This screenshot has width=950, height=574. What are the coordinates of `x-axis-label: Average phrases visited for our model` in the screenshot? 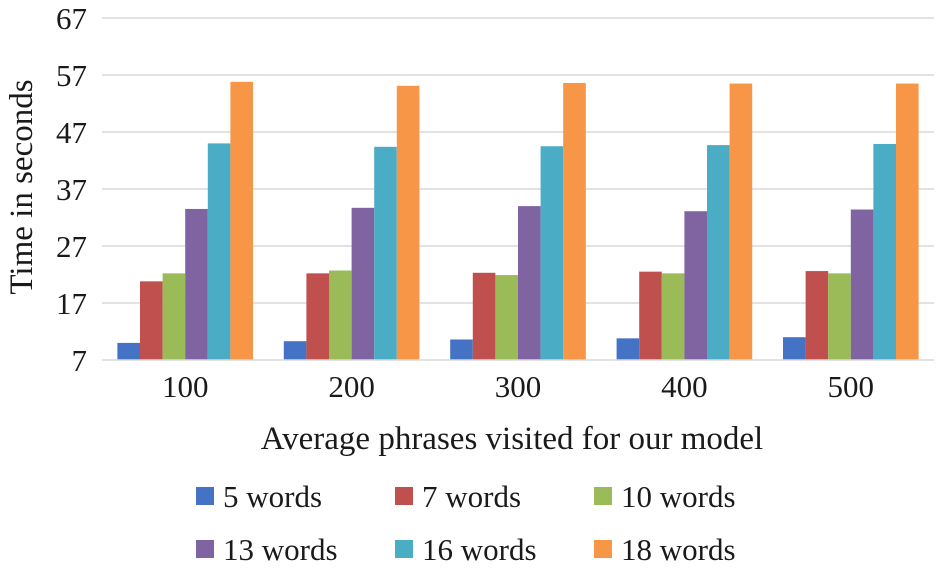 It's located at (512, 439).